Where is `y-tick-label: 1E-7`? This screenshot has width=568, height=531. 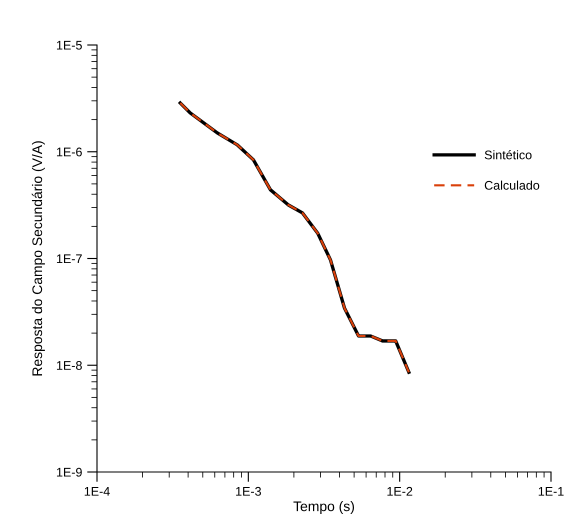
y-tick-label: 1E-7 is located at coordinates (69, 259).